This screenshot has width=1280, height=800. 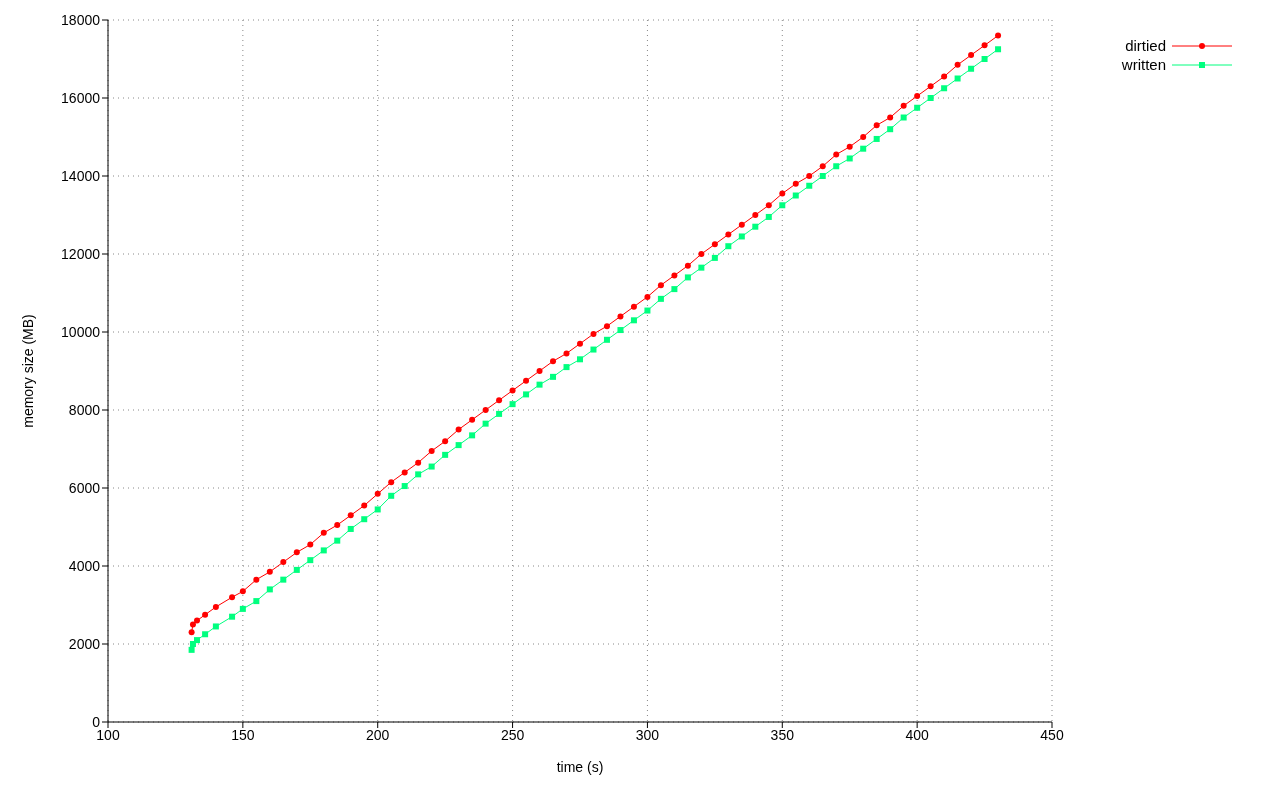 What do you see at coordinates (580, 767) in the screenshot?
I see `x-axis-title: time (s)` at bounding box center [580, 767].